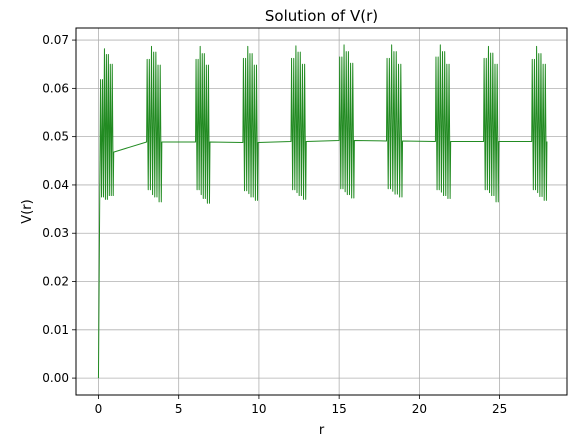 This screenshot has height=448, width=579. Describe the element at coordinates (55, 378) in the screenshot. I see `y-tick-label: 0.00` at that location.